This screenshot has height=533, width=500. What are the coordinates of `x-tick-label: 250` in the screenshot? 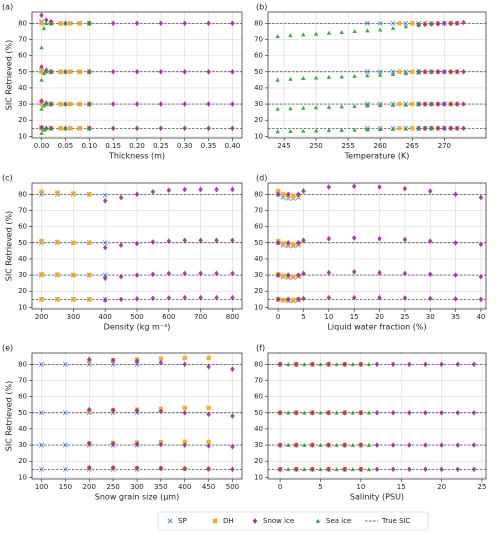 It's located at (315, 146).